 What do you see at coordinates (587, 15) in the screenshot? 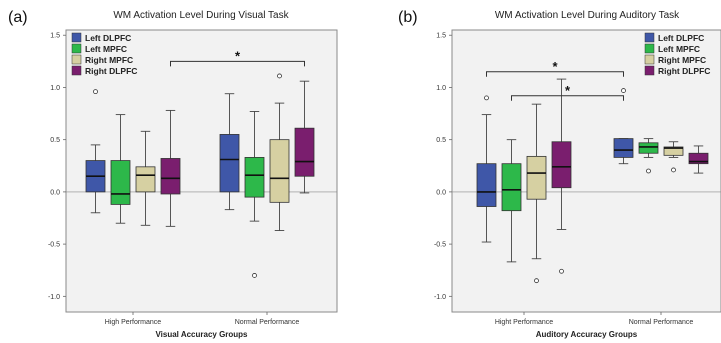
I see `chart-title: WM Activation Level During Auditory Task` at bounding box center [587, 15].